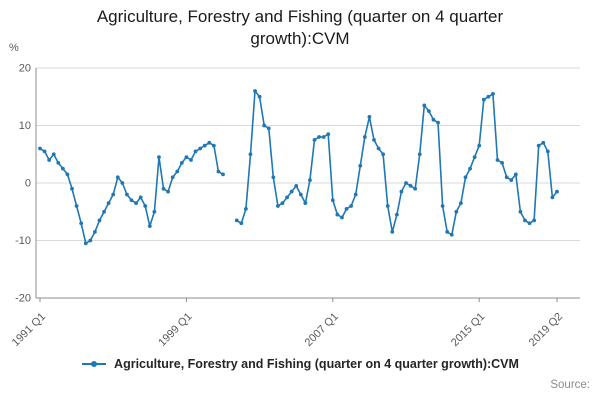  Describe the element at coordinates (322, 330) in the screenshot. I see `svg-text: 2007 Q1` at that location.